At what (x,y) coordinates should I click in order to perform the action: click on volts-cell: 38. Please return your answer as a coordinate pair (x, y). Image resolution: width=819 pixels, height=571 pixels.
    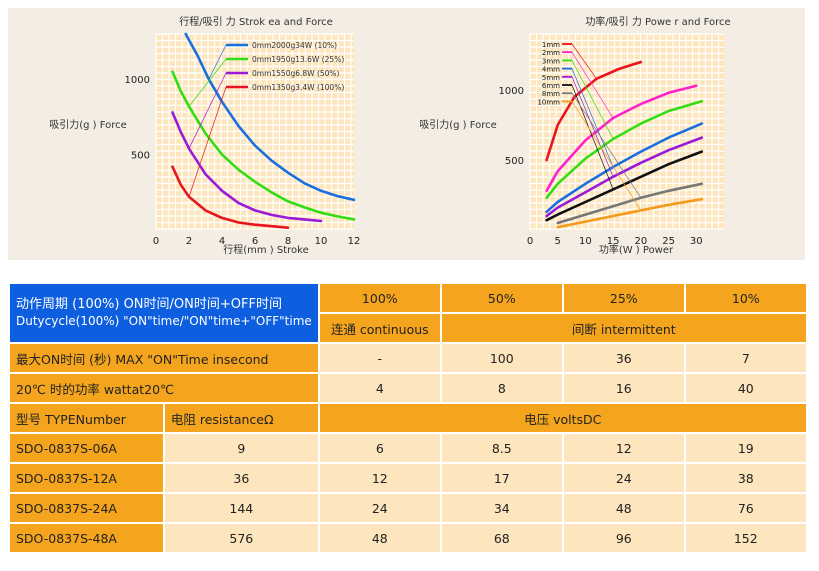
    Looking at the image, I should click on (745, 478).